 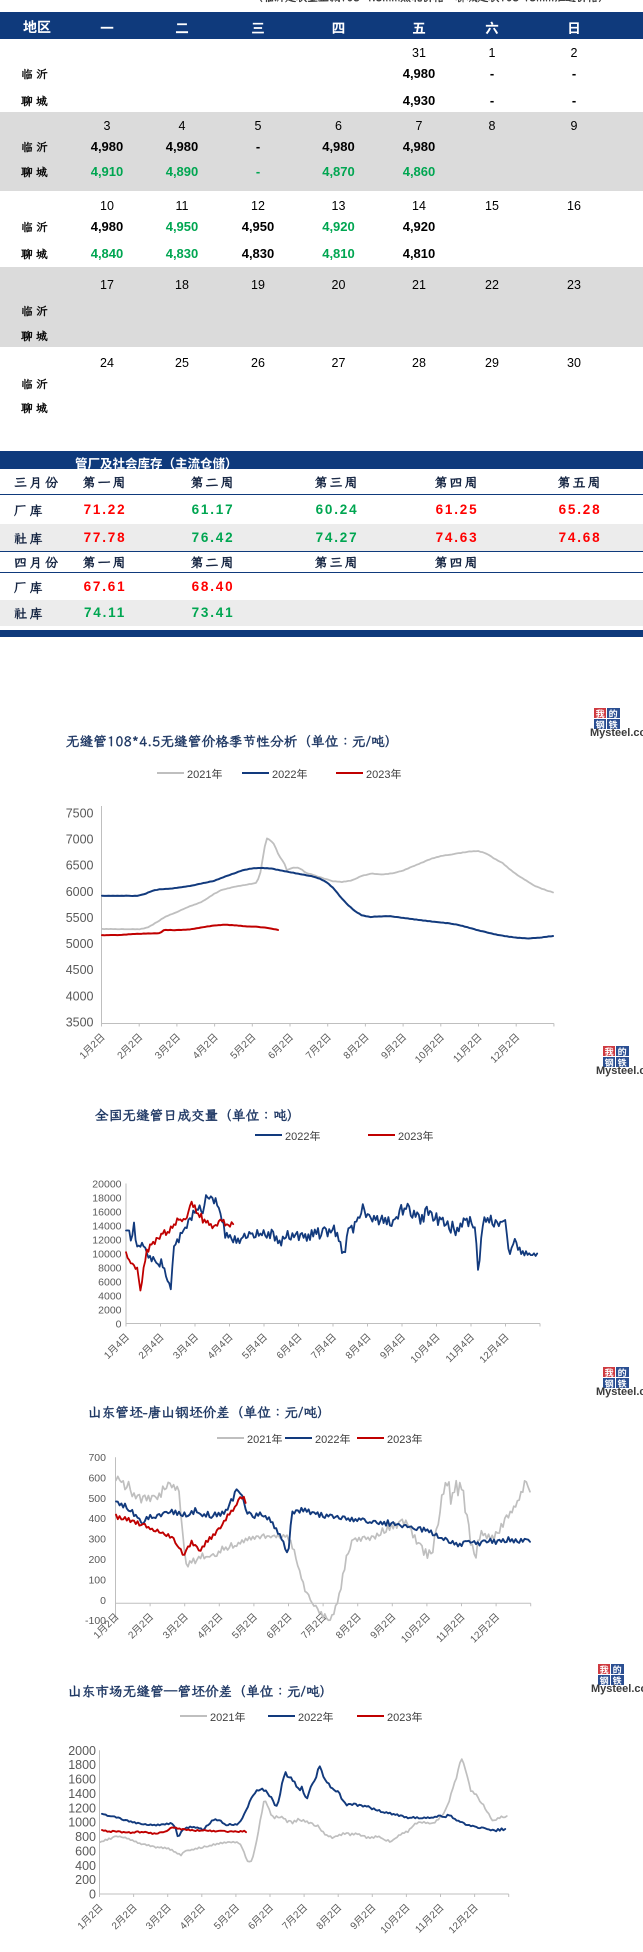 What do you see at coordinates (106, 1226) in the screenshot?
I see `svg-text: 14000` at bounding box center [106, 1226].